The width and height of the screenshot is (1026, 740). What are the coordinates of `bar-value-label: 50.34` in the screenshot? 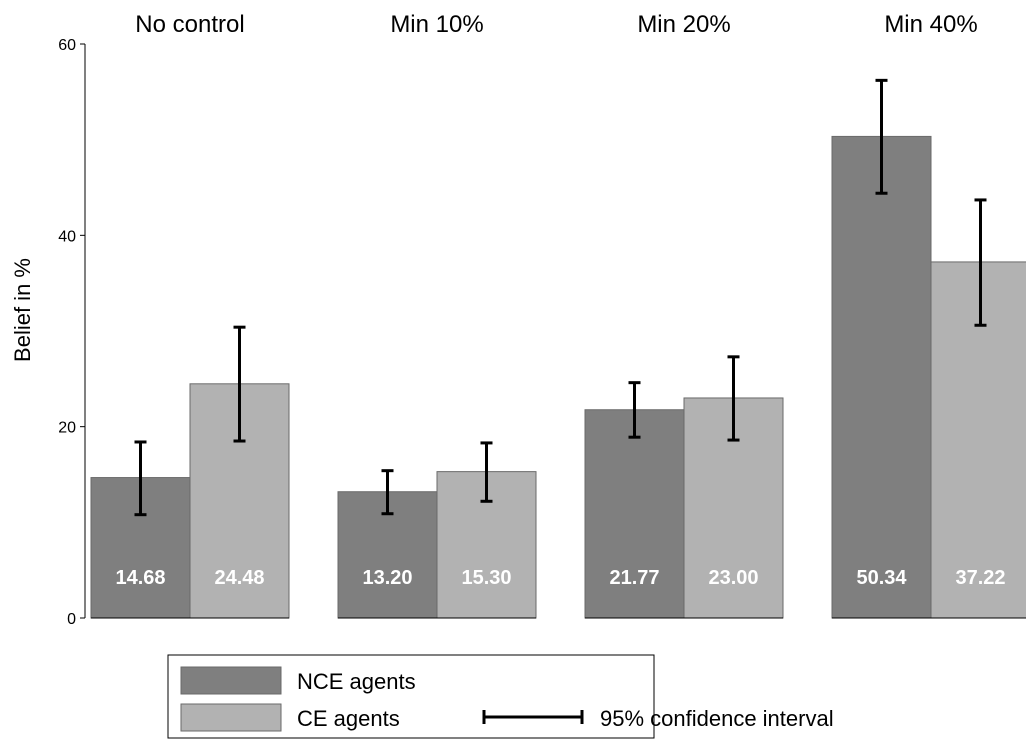 It's located at (881, 578).